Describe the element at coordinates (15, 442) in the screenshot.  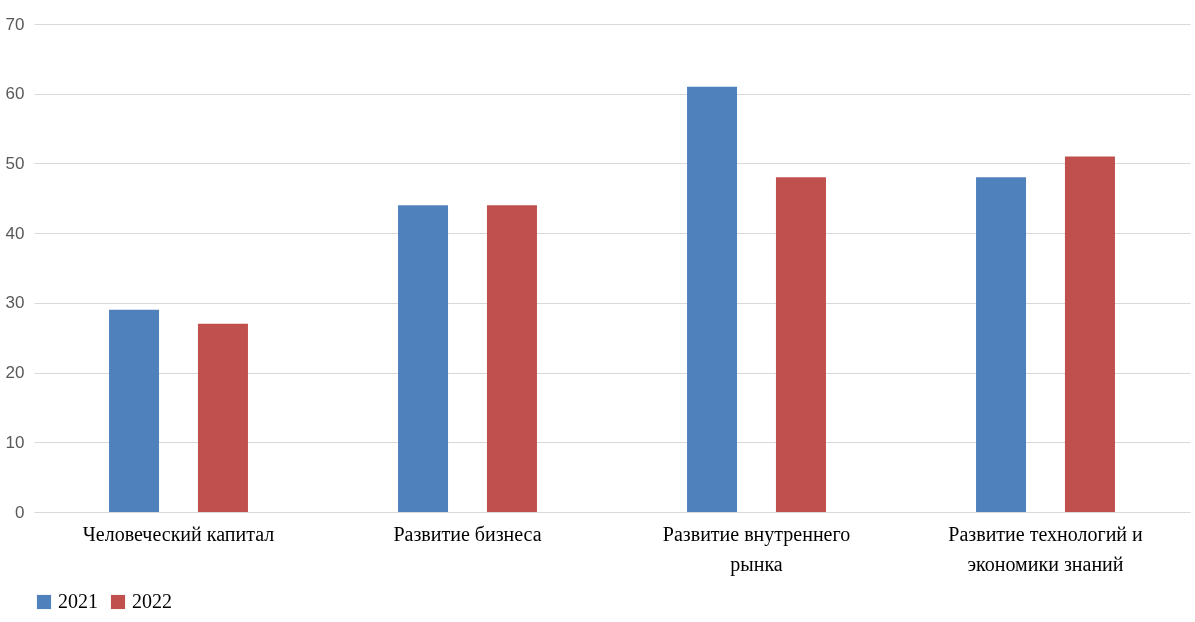
I see `y-tick-label: 10` at that location.